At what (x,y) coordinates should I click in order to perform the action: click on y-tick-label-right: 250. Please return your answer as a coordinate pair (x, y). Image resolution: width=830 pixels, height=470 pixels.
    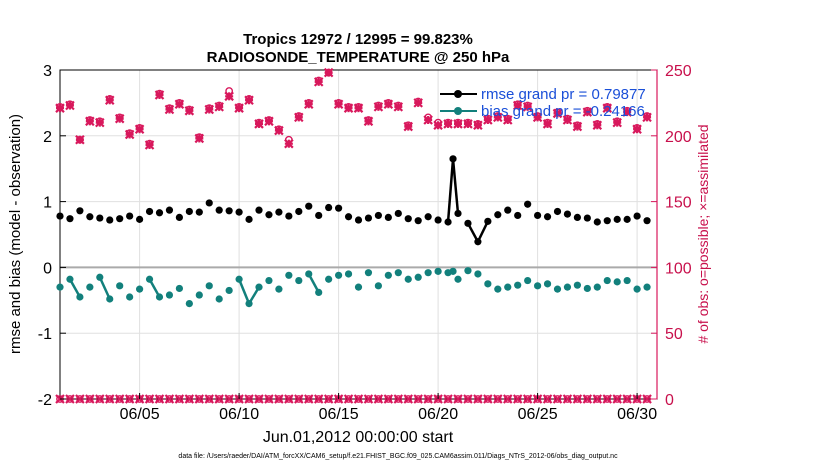
    Looking at the image, I should click on (678, 71).